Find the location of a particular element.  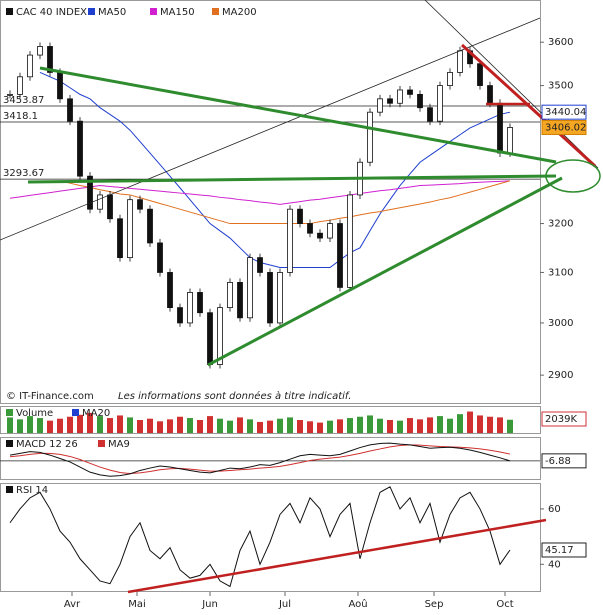

level-label: 3418.1 is located at coordinates (20, 116).